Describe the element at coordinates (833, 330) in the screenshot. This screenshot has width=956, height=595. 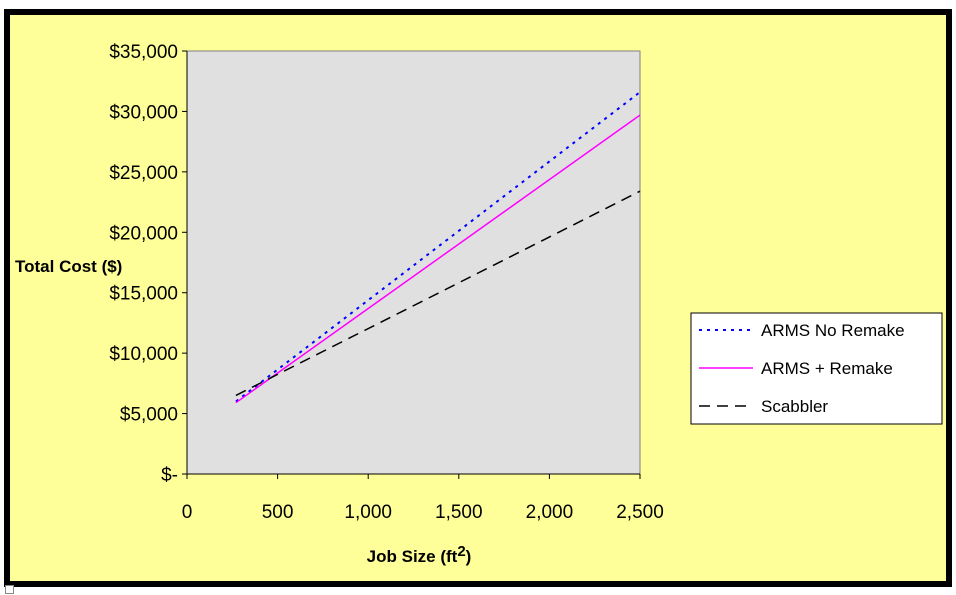
I see `legend-label-0: ARMS No Remake` at that location.